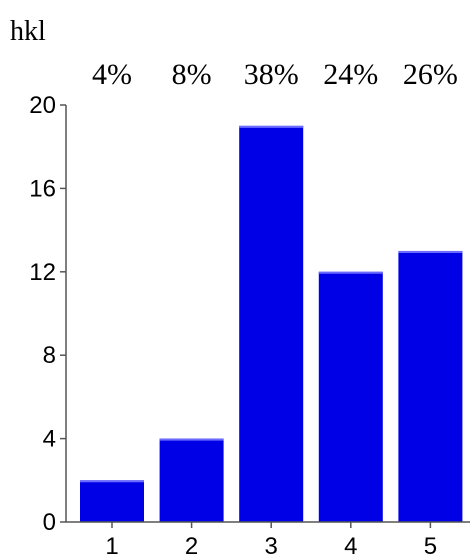 The height and width of the screenshot is (560, 475). What do you see at coordinates (191, 546) in the screenshot?
I see `x-tick-label-2: 2` at bounding box center [191, 546].